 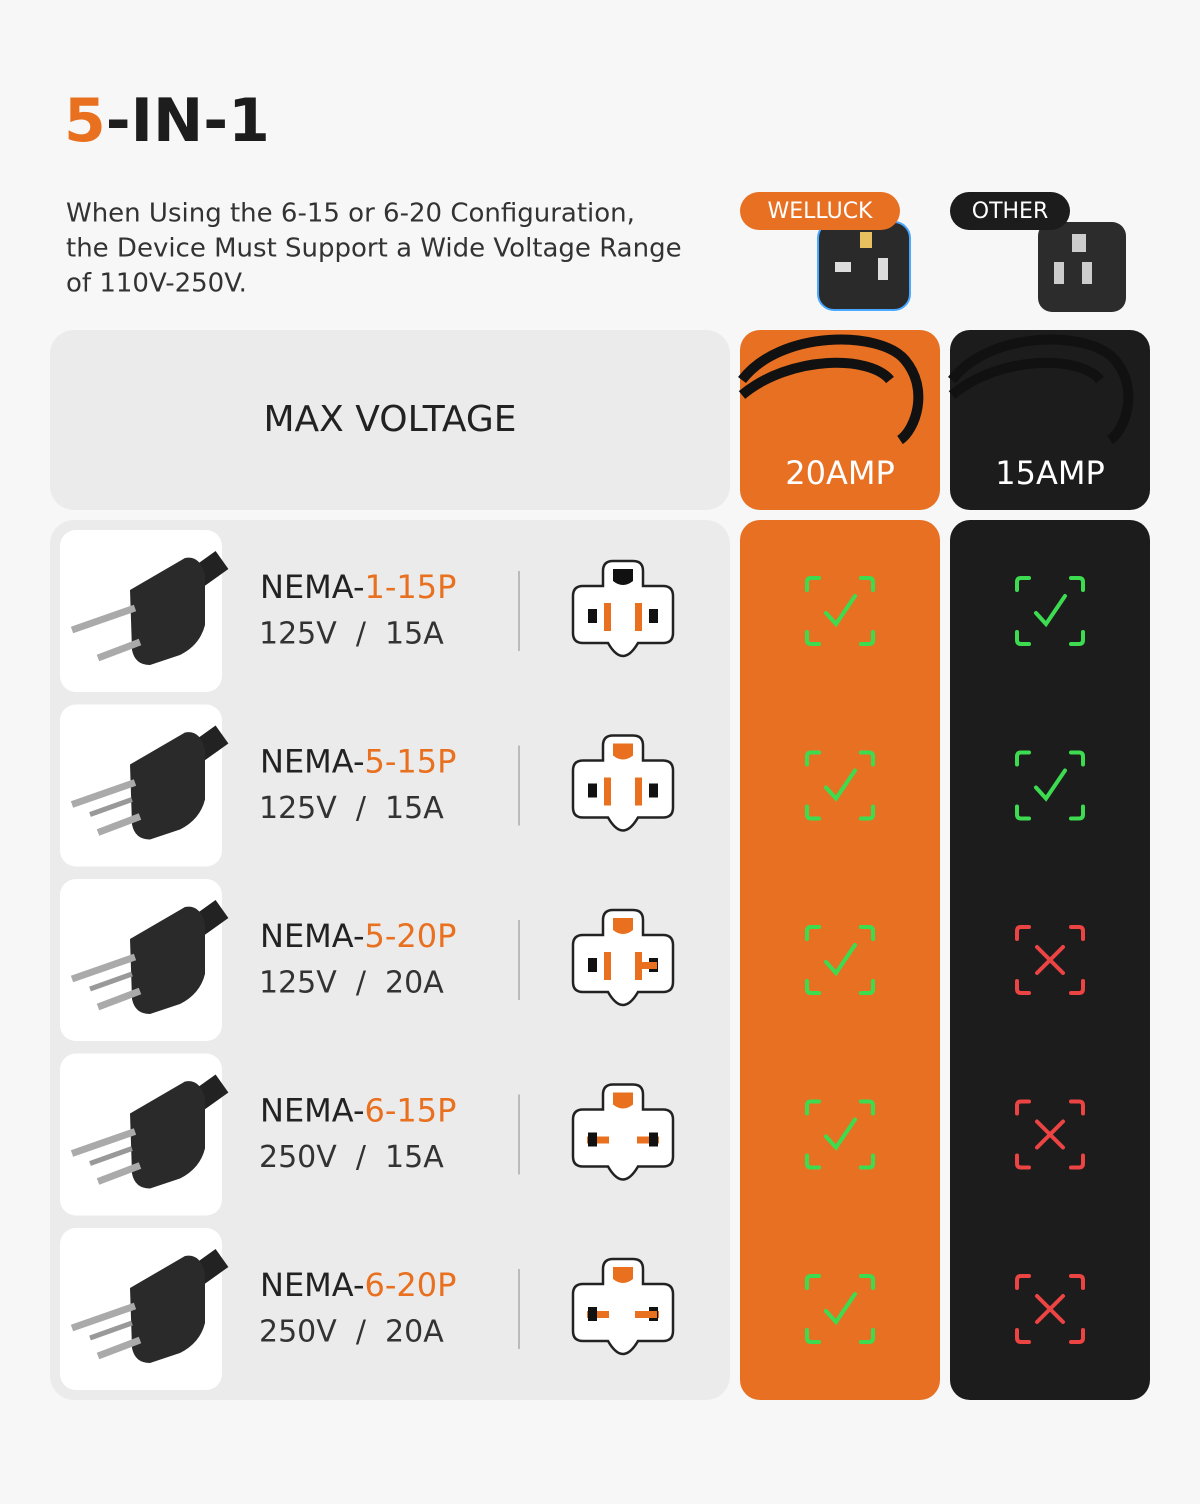 I want to click on row-spec: 250V / 15A, so click(x=351, y=1157).